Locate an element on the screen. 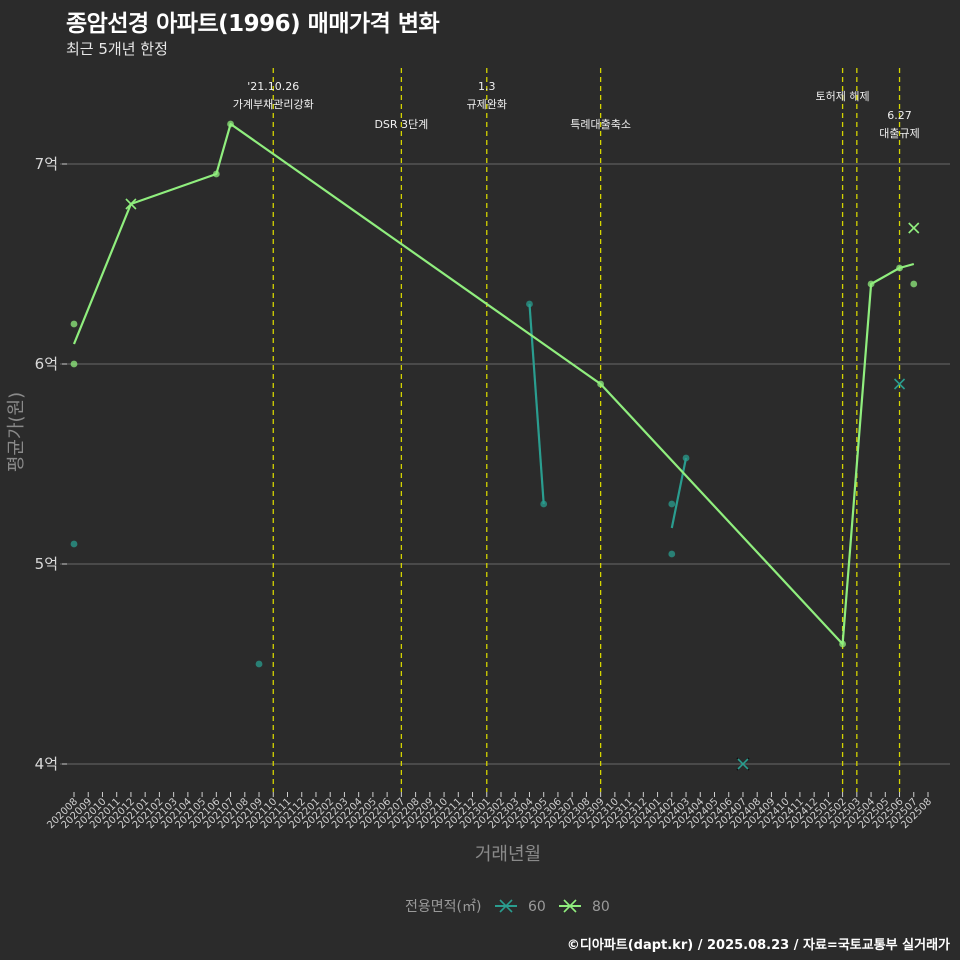  event-label-202502-0: 토허제 해제 is located at coordinates (843, 96).